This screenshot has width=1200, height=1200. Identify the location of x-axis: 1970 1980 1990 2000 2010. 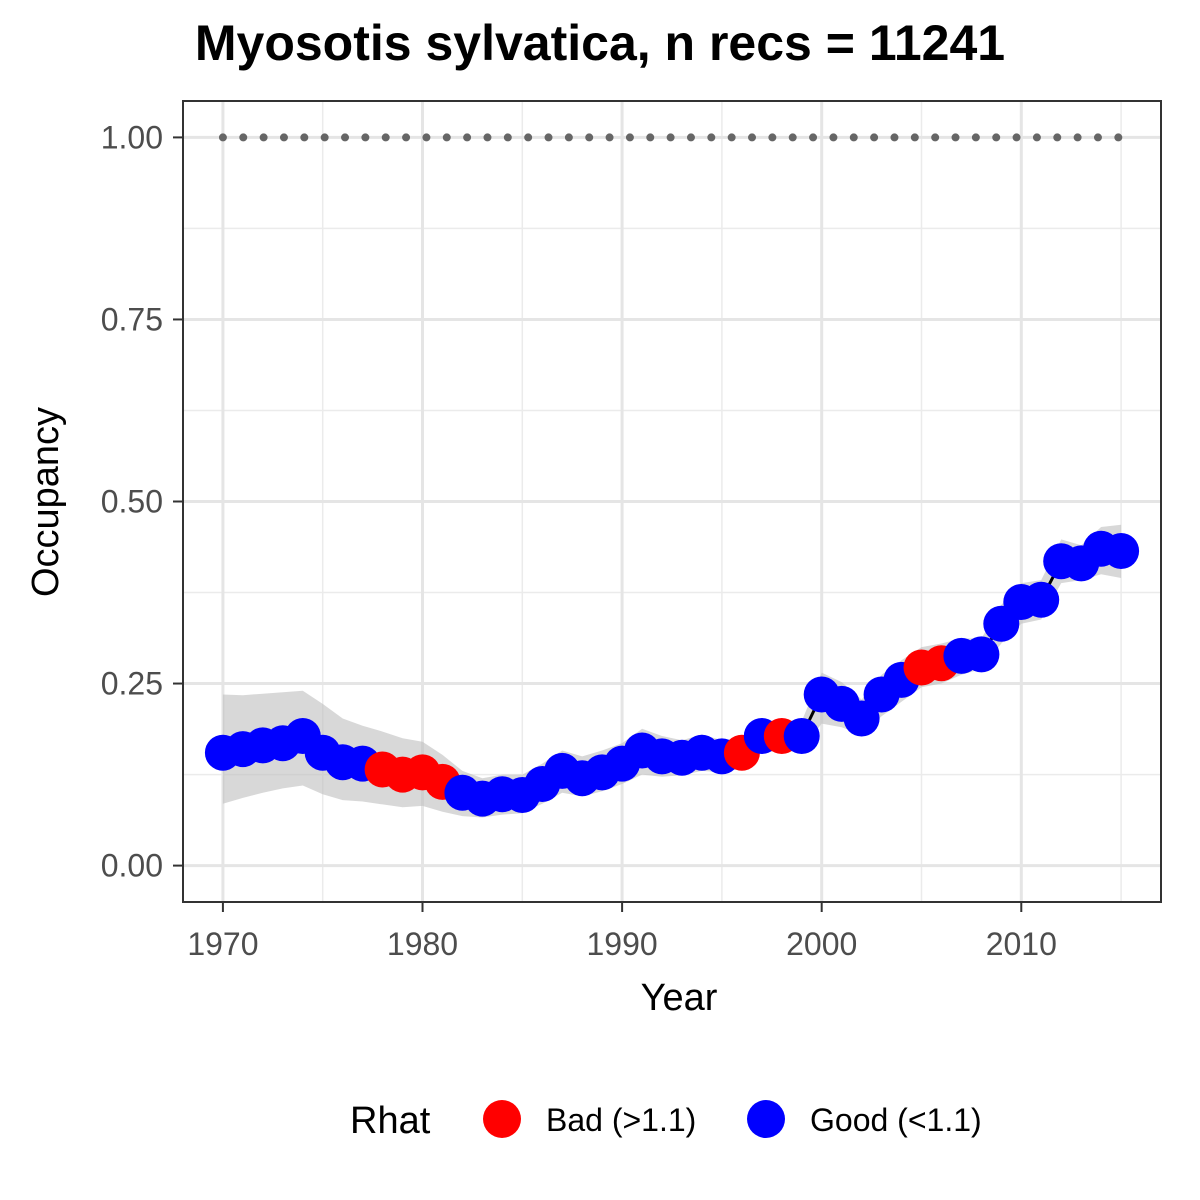
(622, 932).